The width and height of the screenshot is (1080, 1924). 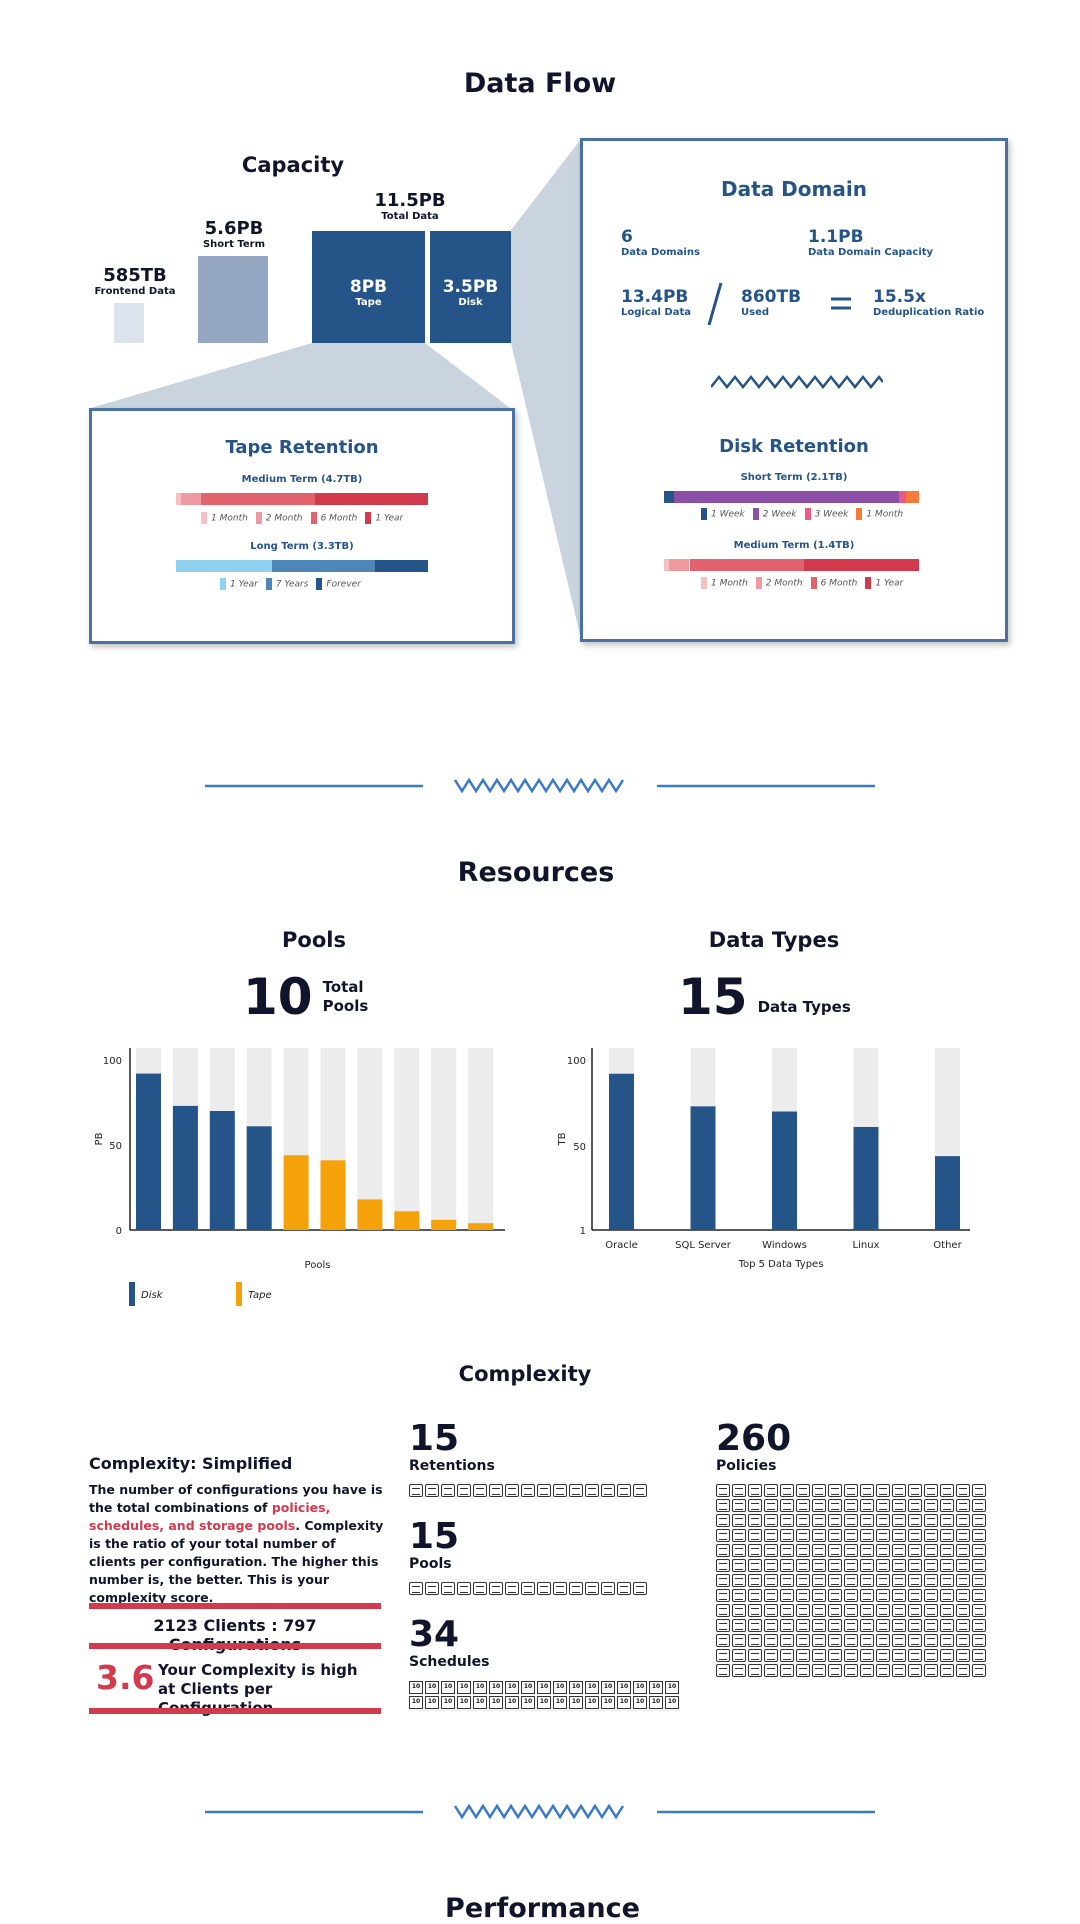 I want to click on legend-item: 1 Month, so click(x=879, y=514).